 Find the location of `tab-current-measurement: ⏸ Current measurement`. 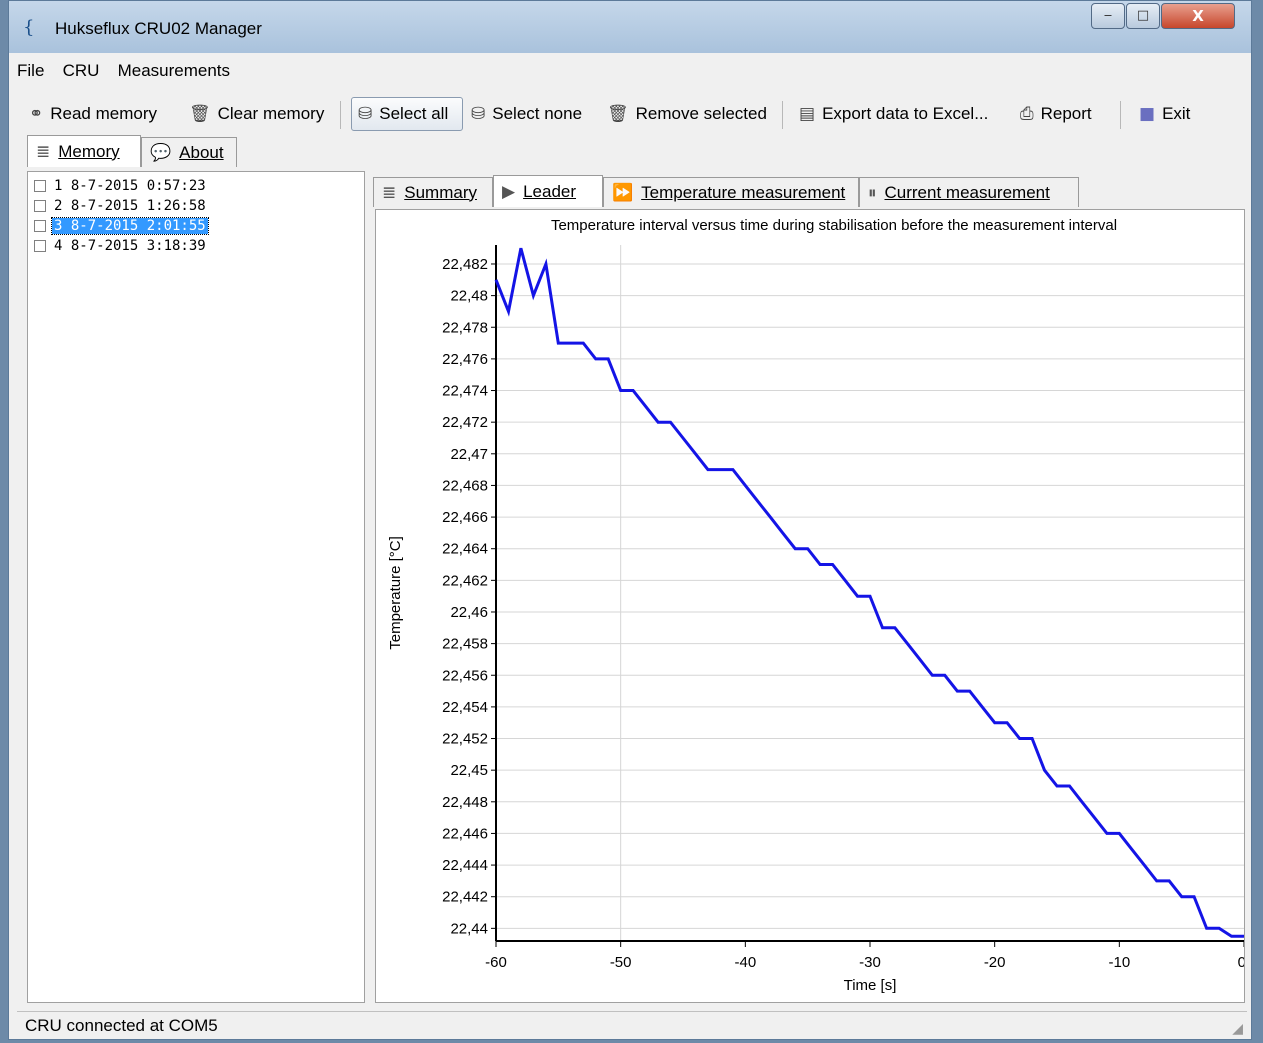

tab-current-measurement: ⏸ Current measurement is located at coordinates (969, 192).